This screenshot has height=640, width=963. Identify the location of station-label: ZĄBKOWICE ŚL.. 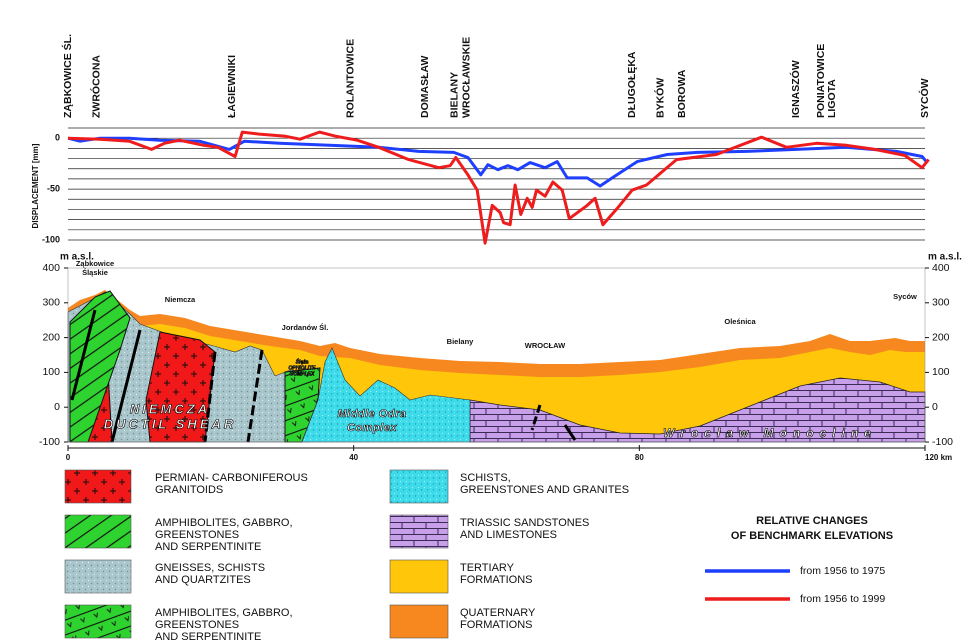
(67, 76).